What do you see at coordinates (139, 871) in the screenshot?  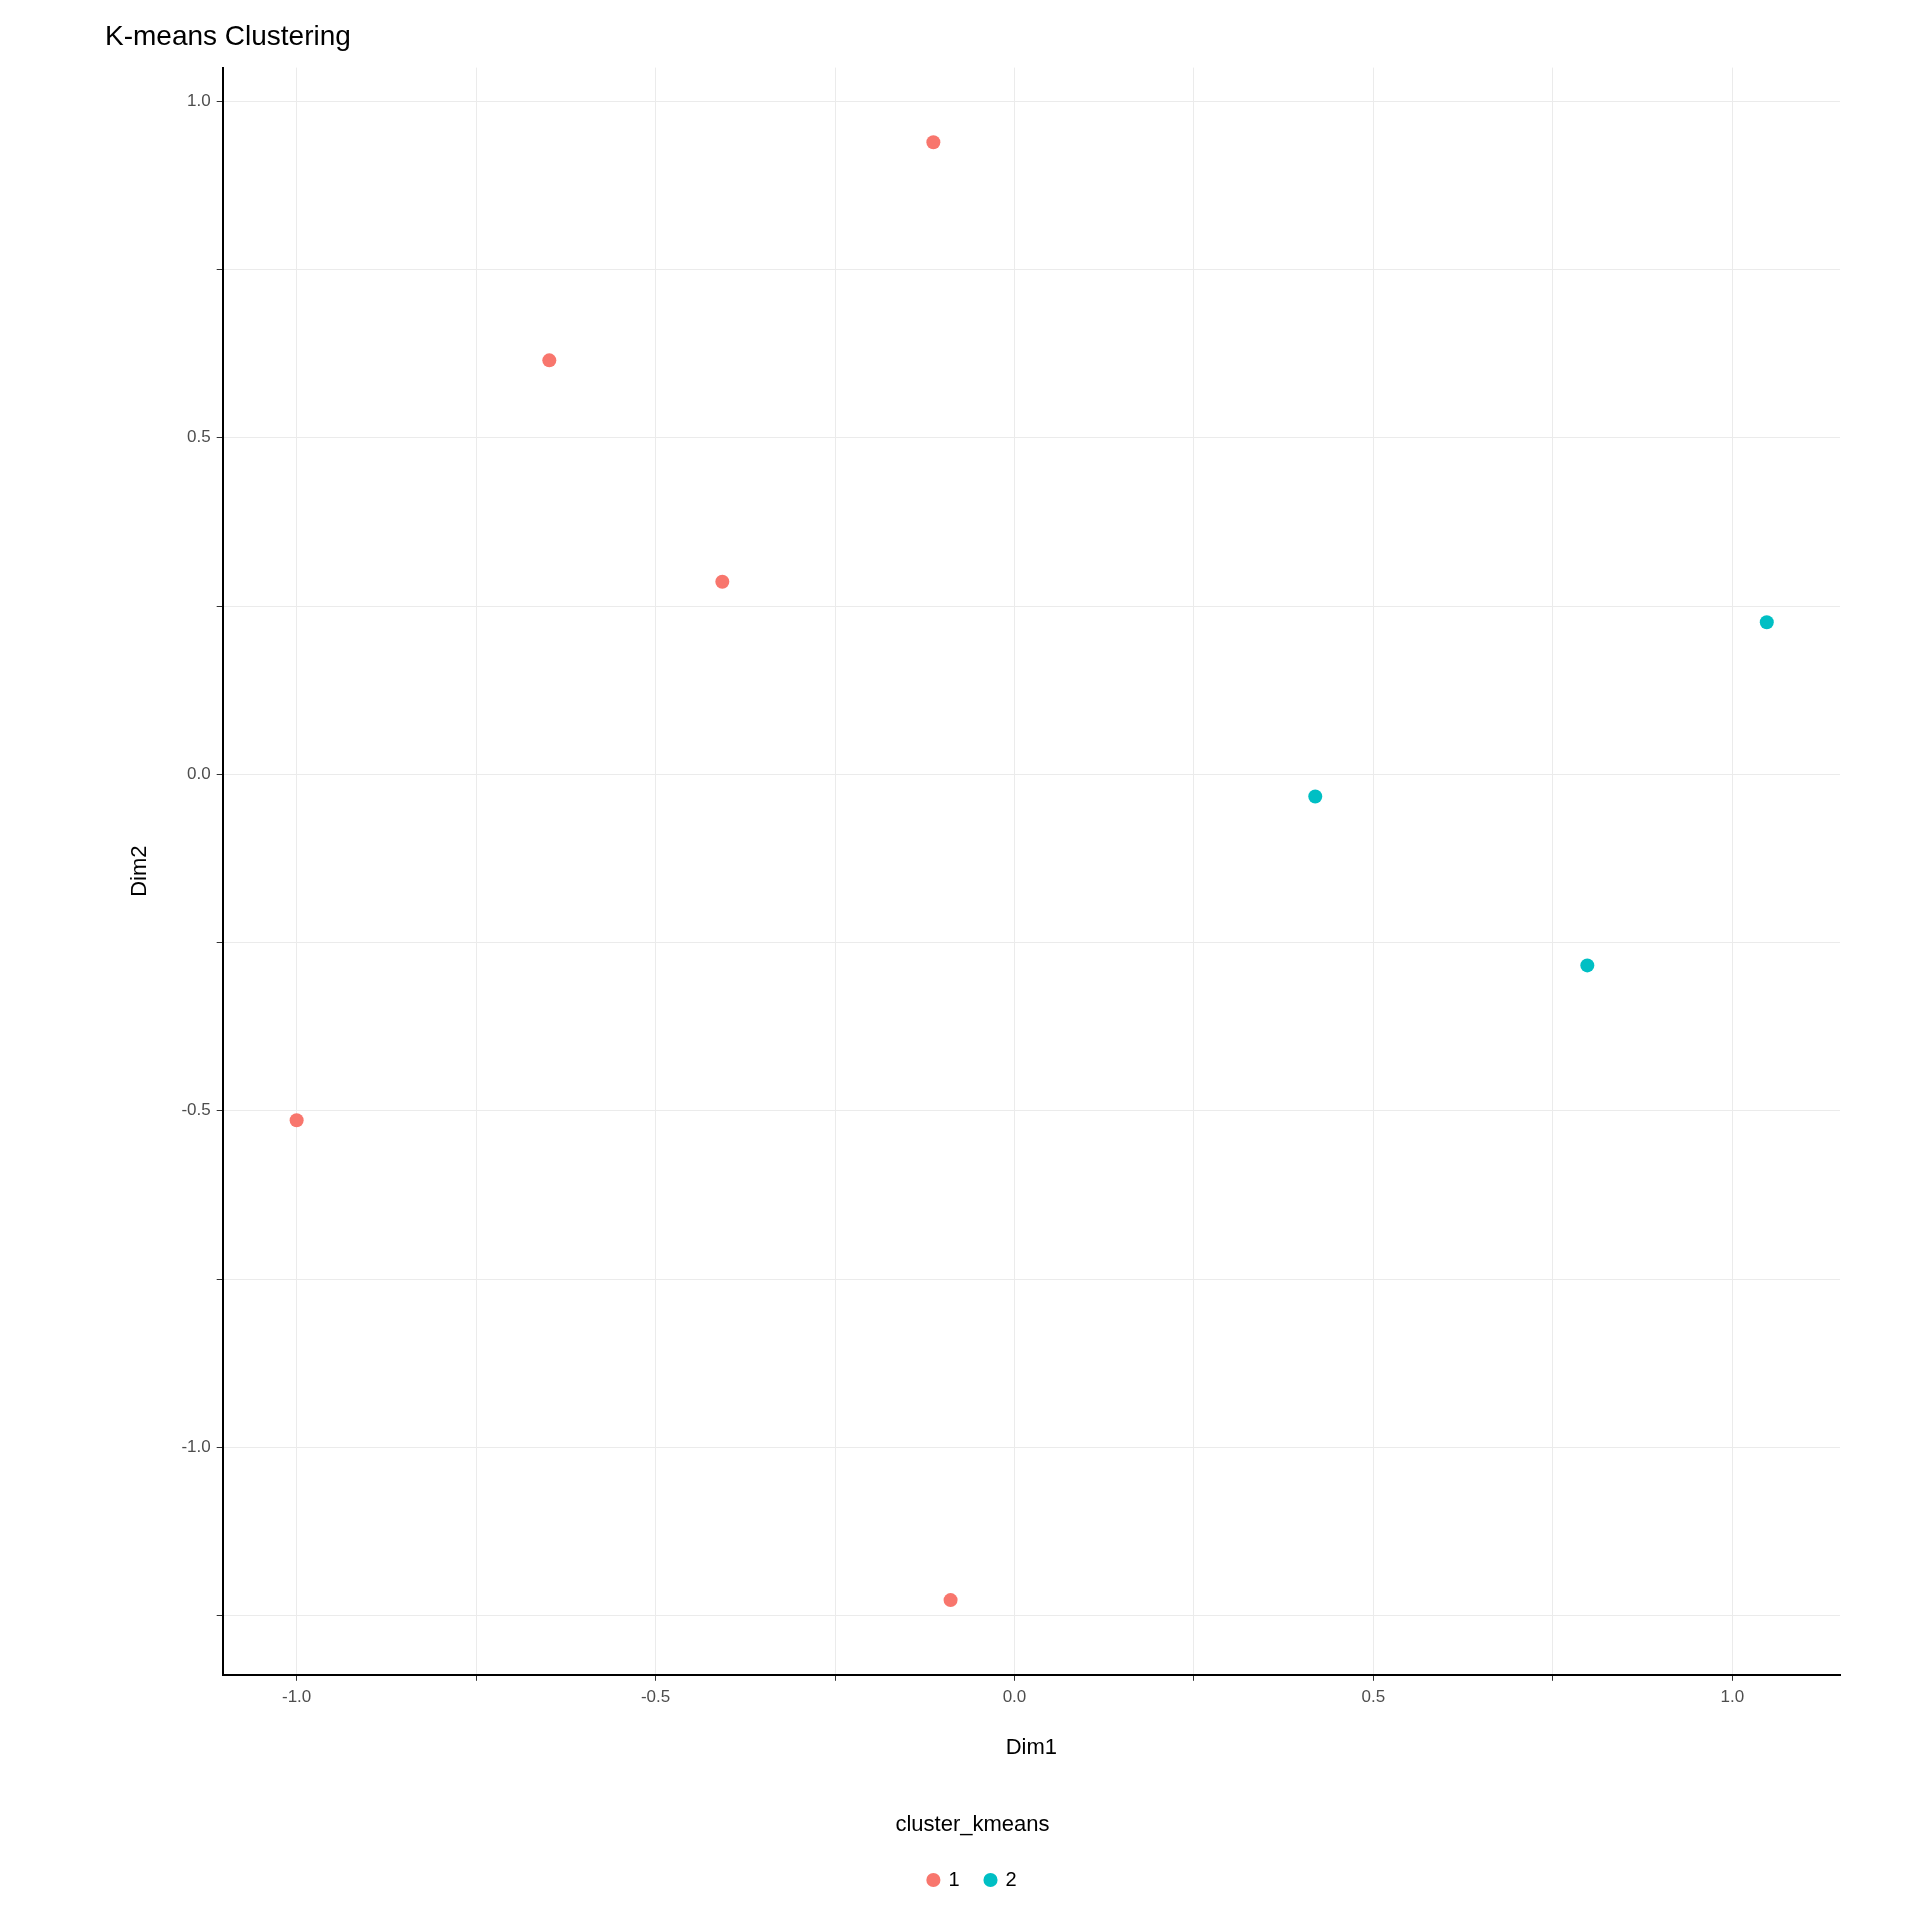 I see `y-axis-title: Dim2` at bounding box center [139, 871].